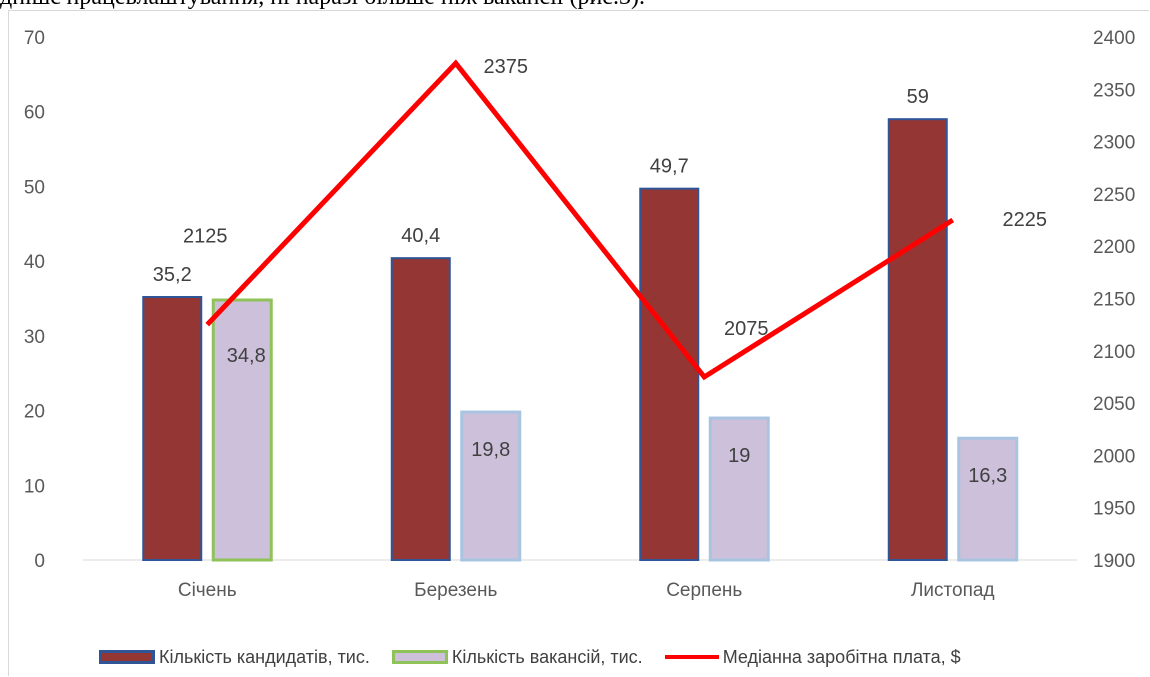 This screenshot has width=1150, height=677. Describe the element at coordinates (1114, 38) in the screenshot. I see `y-right-tick-label: 2400` at that location.